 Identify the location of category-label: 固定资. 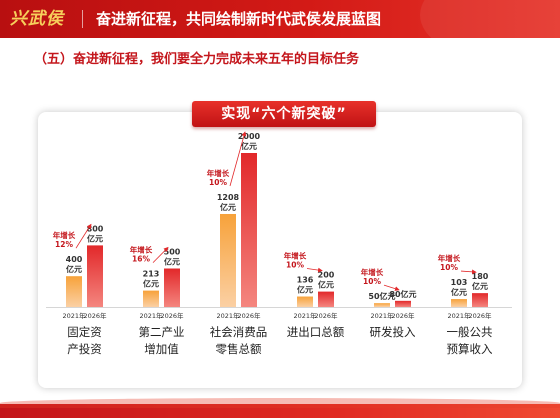
(84, 332).